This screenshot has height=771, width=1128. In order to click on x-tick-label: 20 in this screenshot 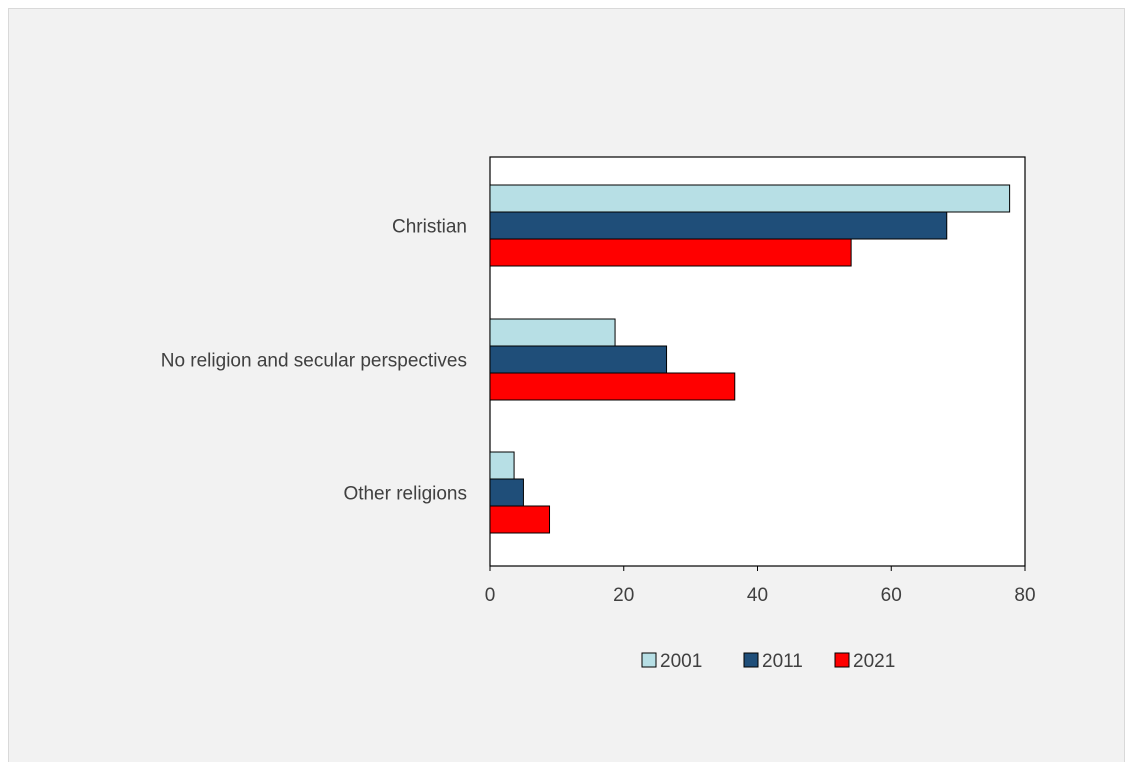, I will do `click(623, 595)`.